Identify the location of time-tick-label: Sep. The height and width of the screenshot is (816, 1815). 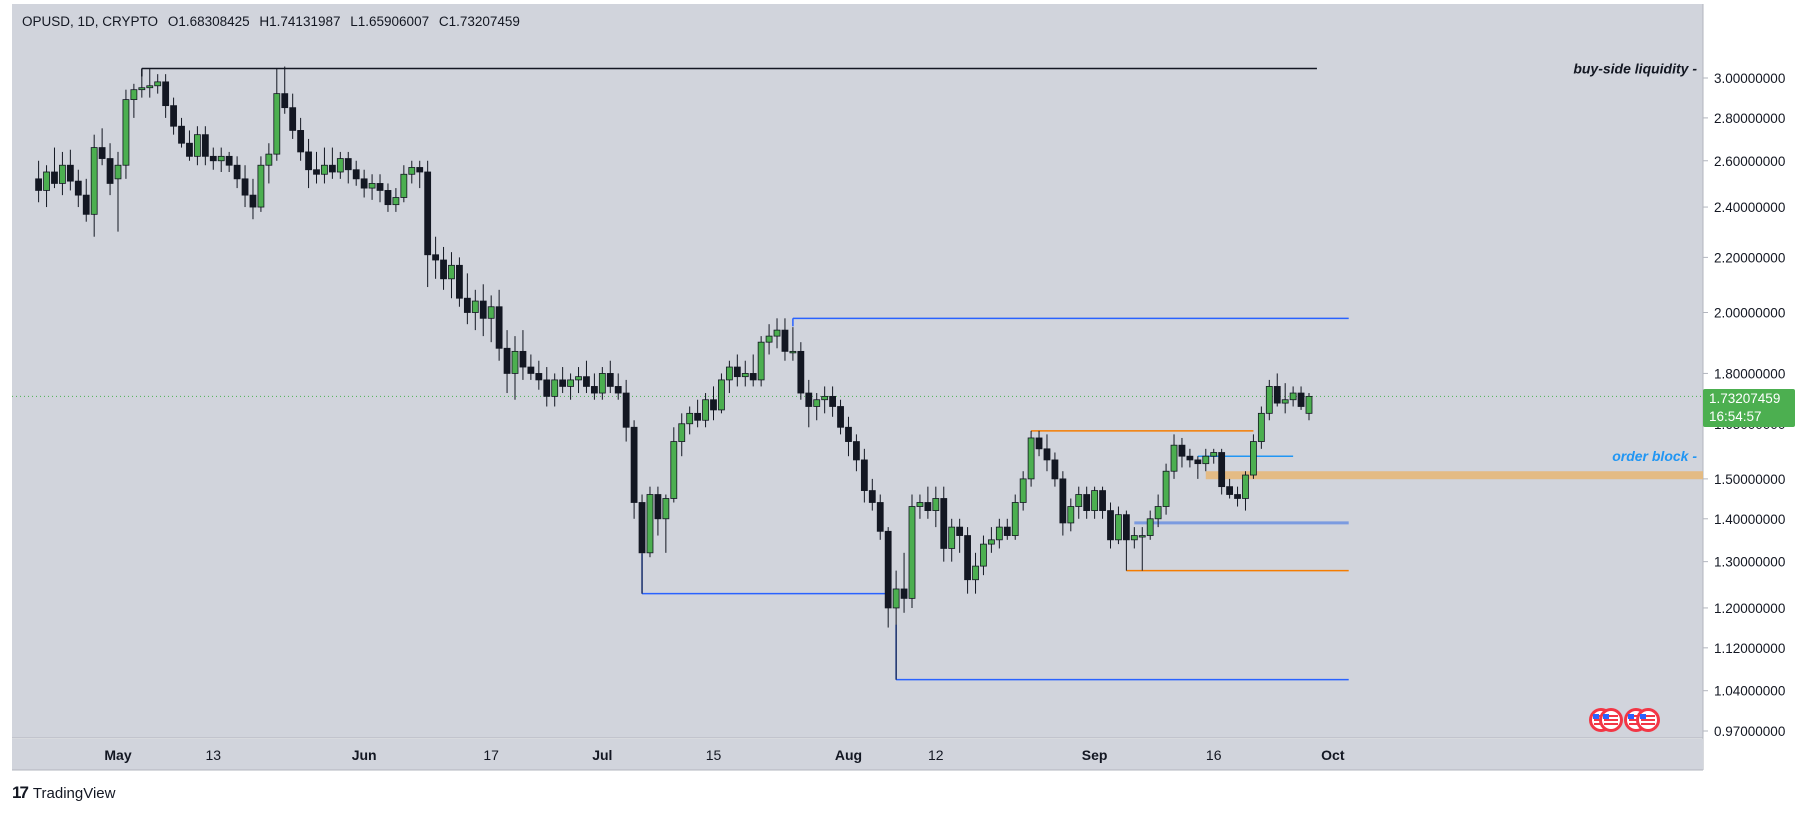
(1095, 755).